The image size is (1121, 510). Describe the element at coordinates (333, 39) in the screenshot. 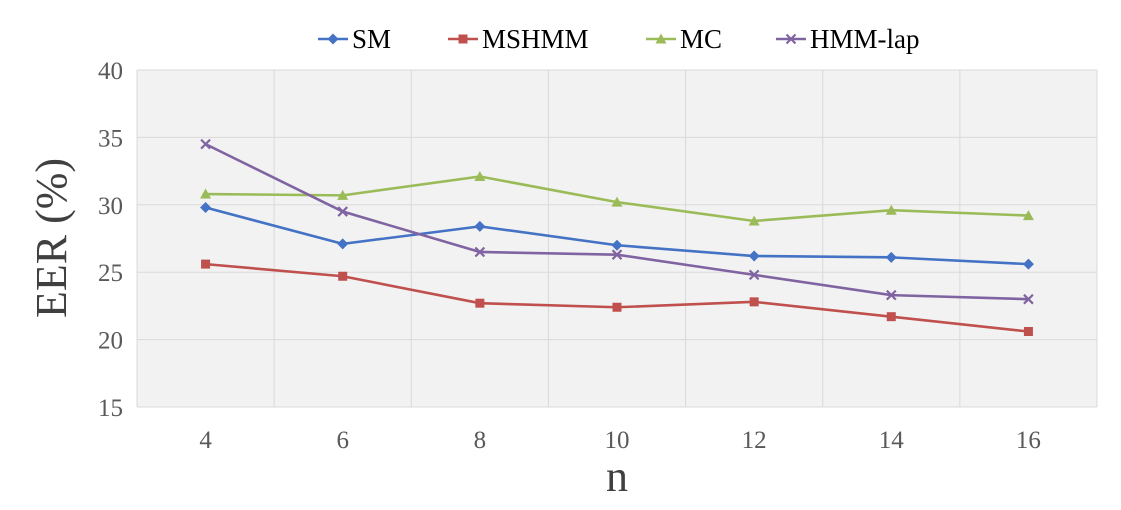

I see `legend-marker-sm` at that location.